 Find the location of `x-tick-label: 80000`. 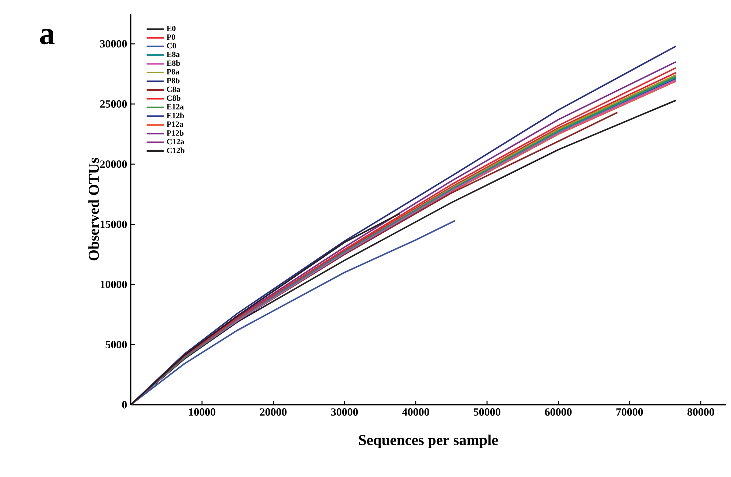

x-tick-label: 80000 is located at coordinates (701, 412).